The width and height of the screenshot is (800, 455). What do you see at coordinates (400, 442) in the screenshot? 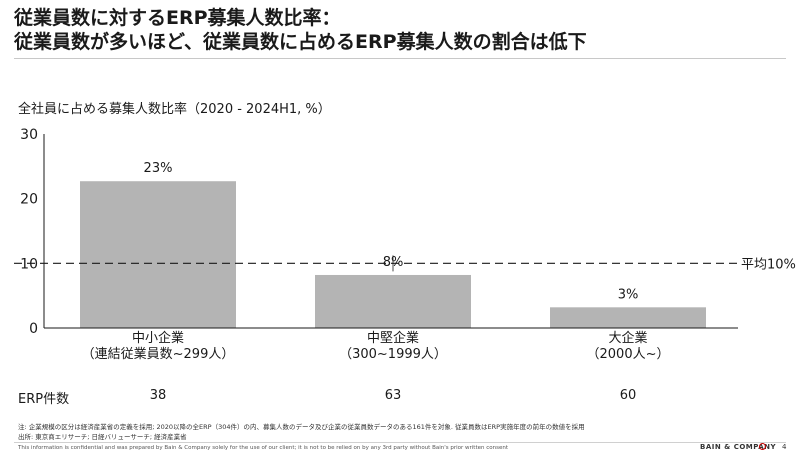
I see `footer-divider` at bounding box center [400, 442].